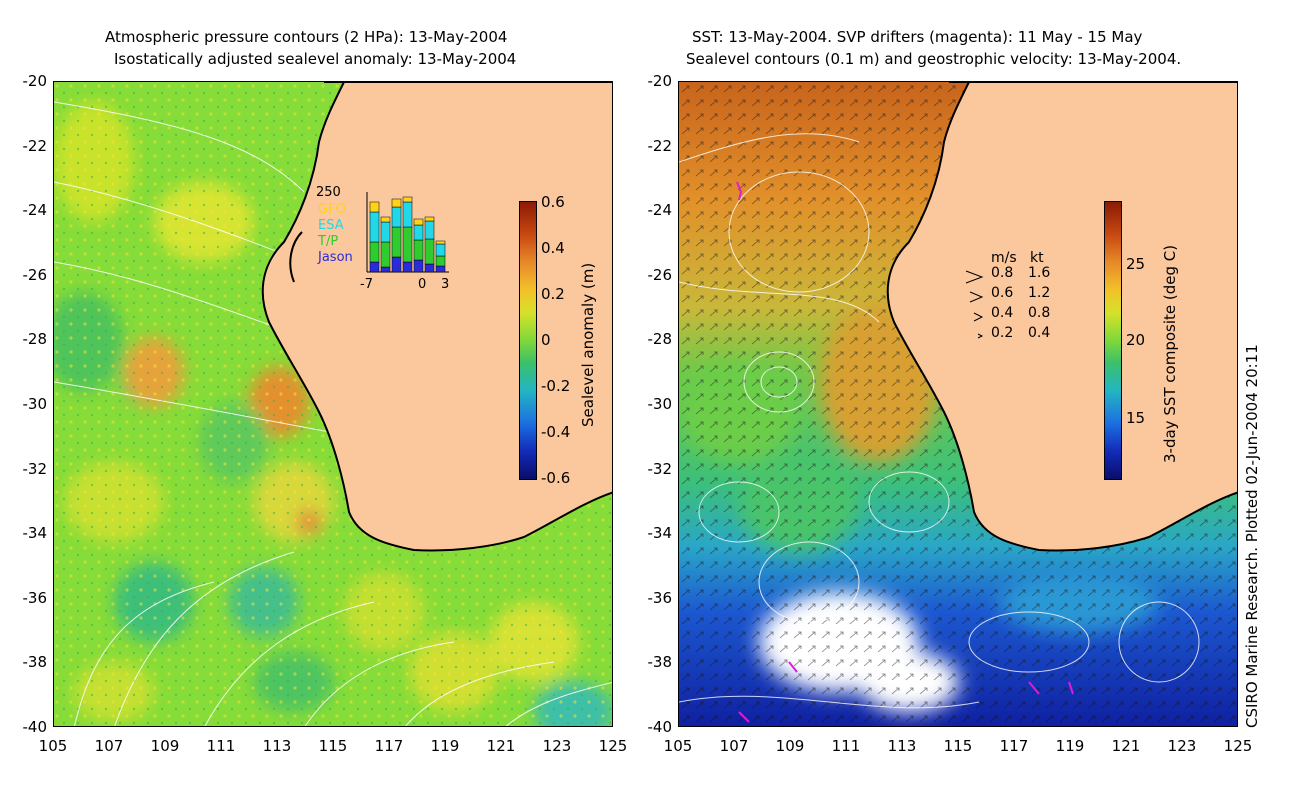 The height and width of the screenshot is (798, 1301). Describe the element at coordinates (277, 746) in the screenshot. I see `left-lon-tick: 113` at that location.